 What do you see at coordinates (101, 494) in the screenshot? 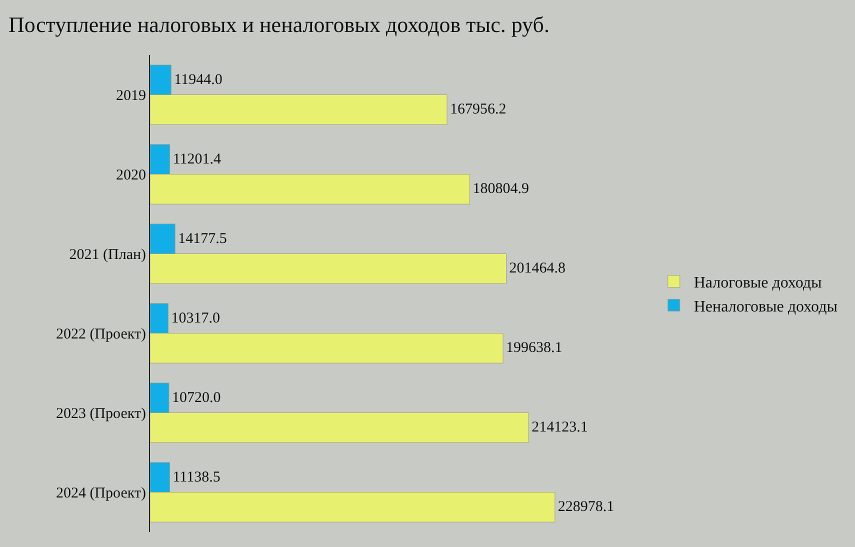
I see `y-tick-label: 2024 (Проект)` at bounding box center [101, 494].